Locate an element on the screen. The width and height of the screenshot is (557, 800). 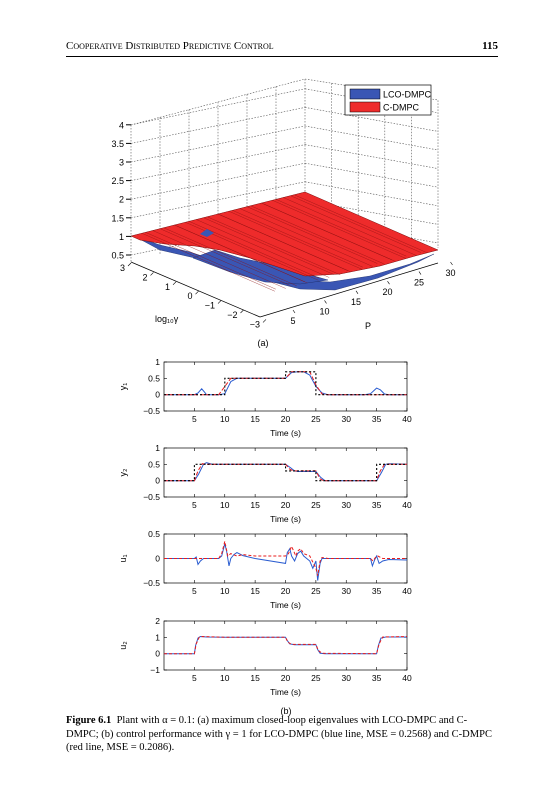
y-tick-label: 25 is located at coordinates (419, 283).